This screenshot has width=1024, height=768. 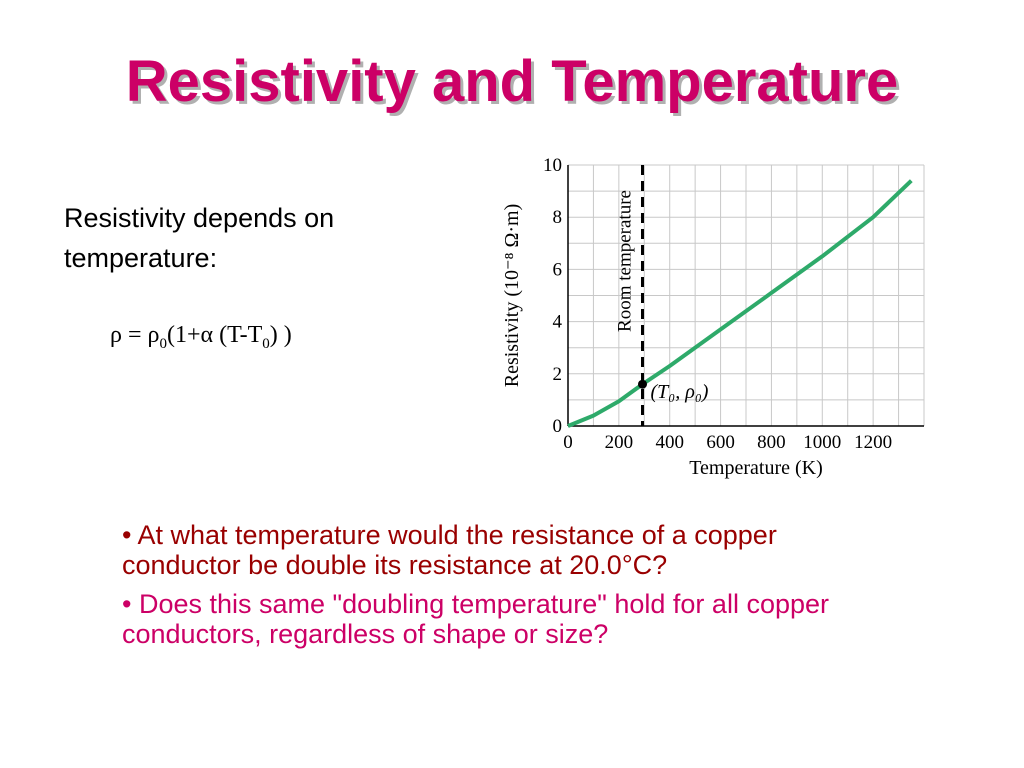 What do you see at coordinates (756, 468) in the screenshot?
I see `x-axis-label: Temperature (K)` at bounding box center [756, 468].